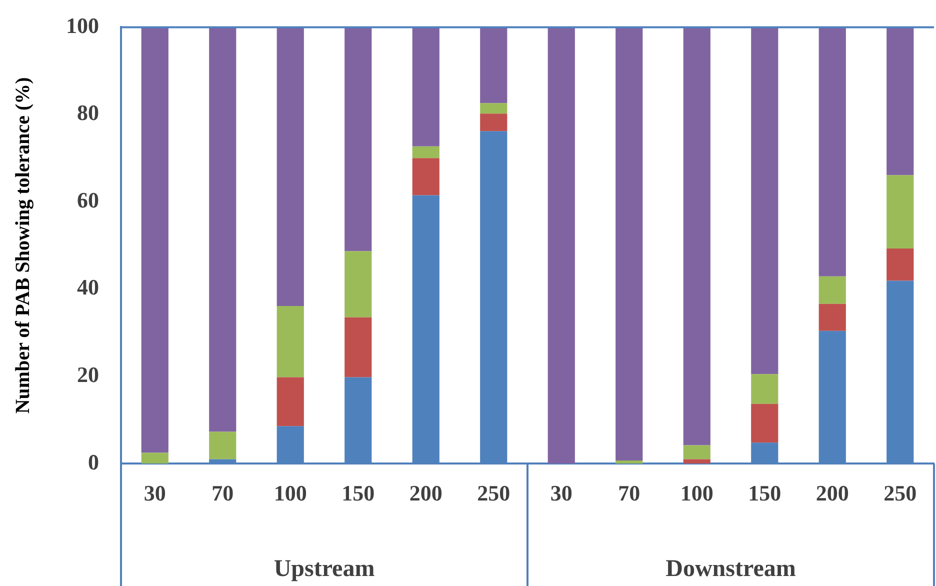  What do you see at coordinates (731, 569) in the screenshot?
I see `text: Downstream` at bounding box center [731, 569].